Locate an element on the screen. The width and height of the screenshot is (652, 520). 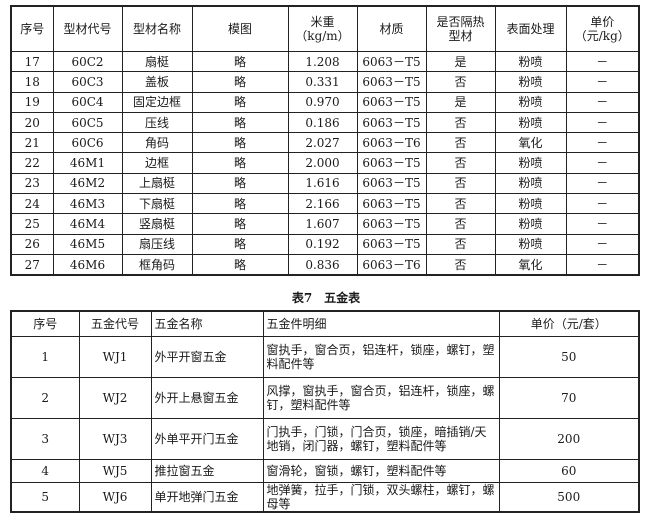
table-row: 24 46M3 下扇梃略 2.166 6063－T5 否粉喷－ is located at coordinates (325, 204).